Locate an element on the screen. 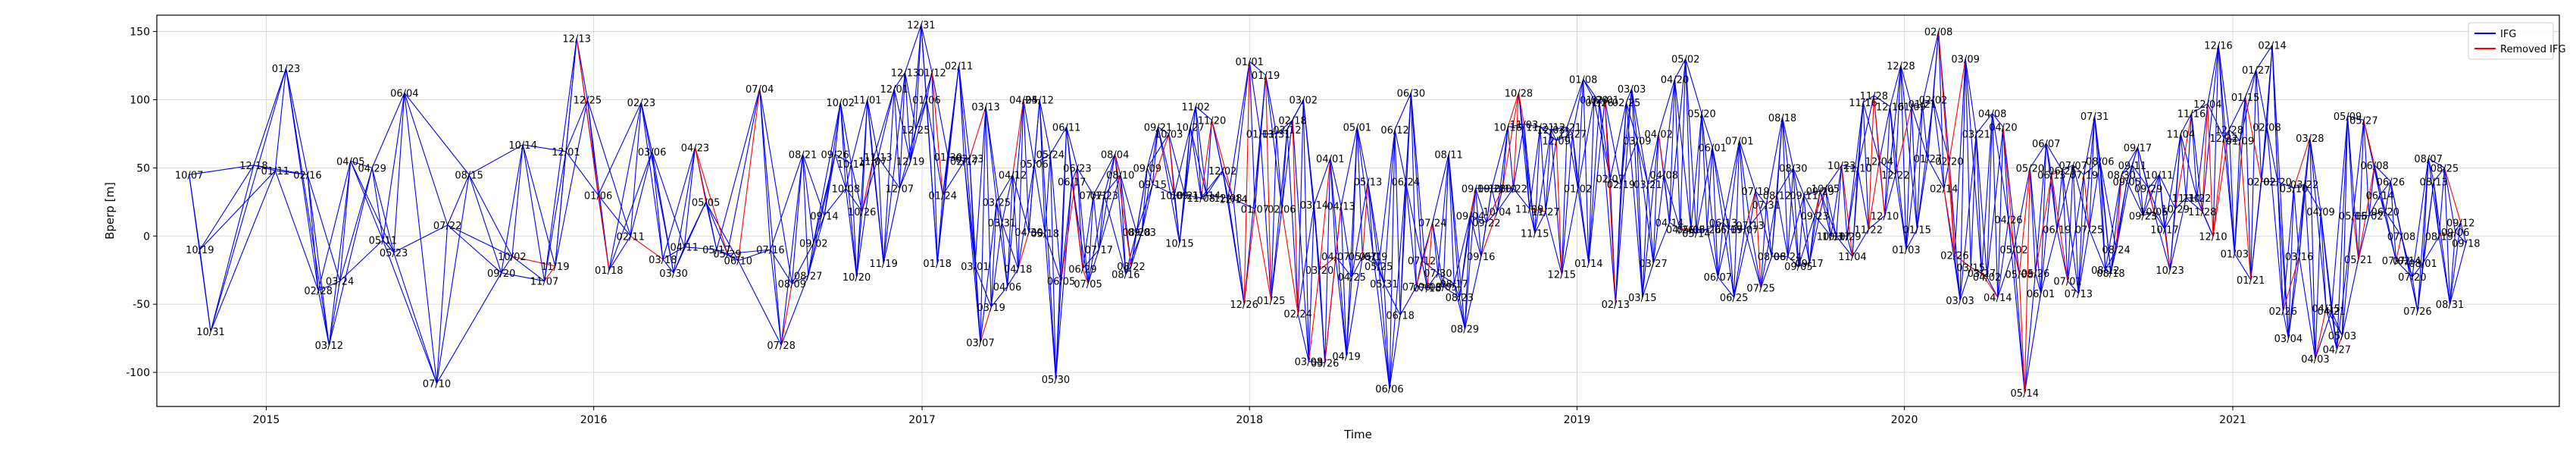  acquisition-date-label: 01/14 is located at coordinates (1588, 264).